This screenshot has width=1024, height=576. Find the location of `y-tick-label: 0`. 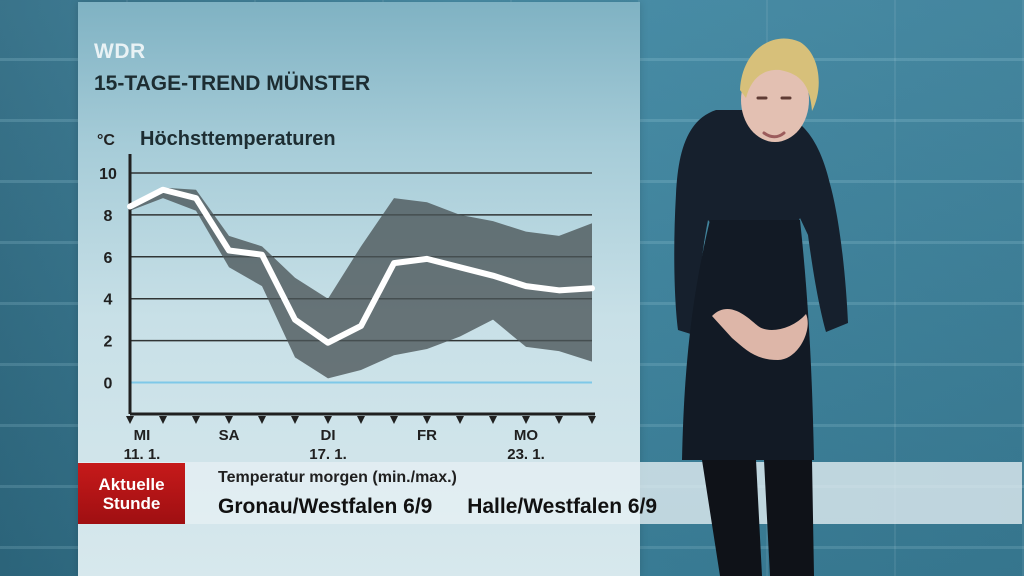

y-tick-label: 0 is located at coordinates (108, 384).